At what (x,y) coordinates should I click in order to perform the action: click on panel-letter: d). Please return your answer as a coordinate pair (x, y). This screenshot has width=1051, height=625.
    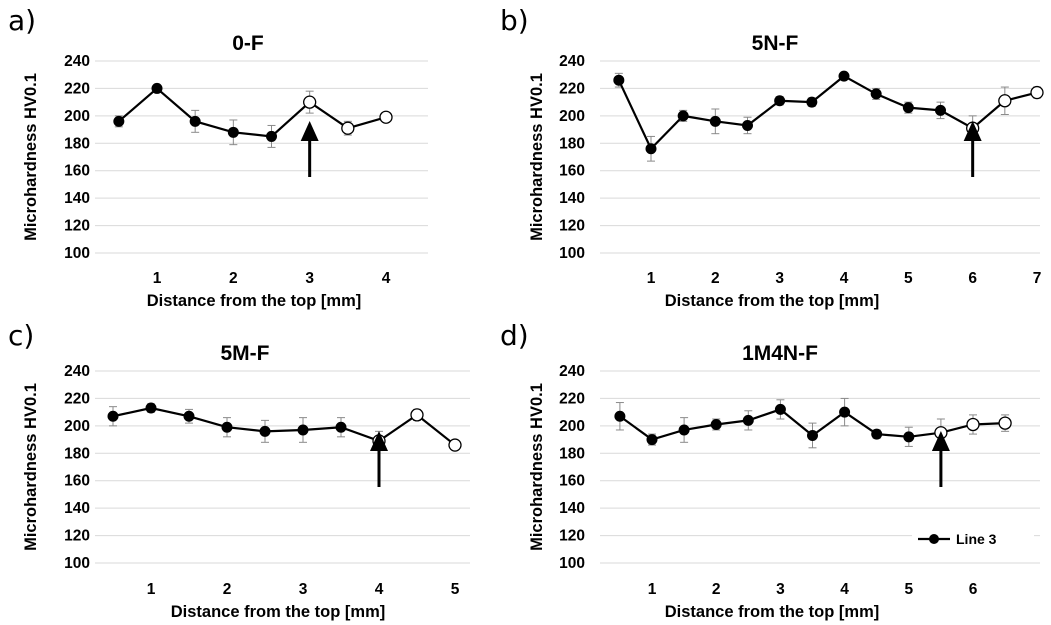
    Looking at the image, I should click on (514, 335).